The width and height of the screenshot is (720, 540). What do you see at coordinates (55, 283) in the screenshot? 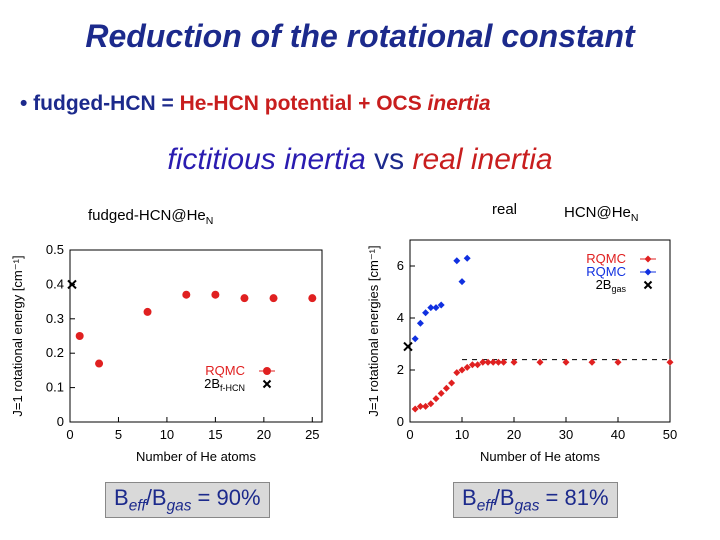
I see `left-chart-ytick-label-4: 0.4` at bounding box center [55, 283].